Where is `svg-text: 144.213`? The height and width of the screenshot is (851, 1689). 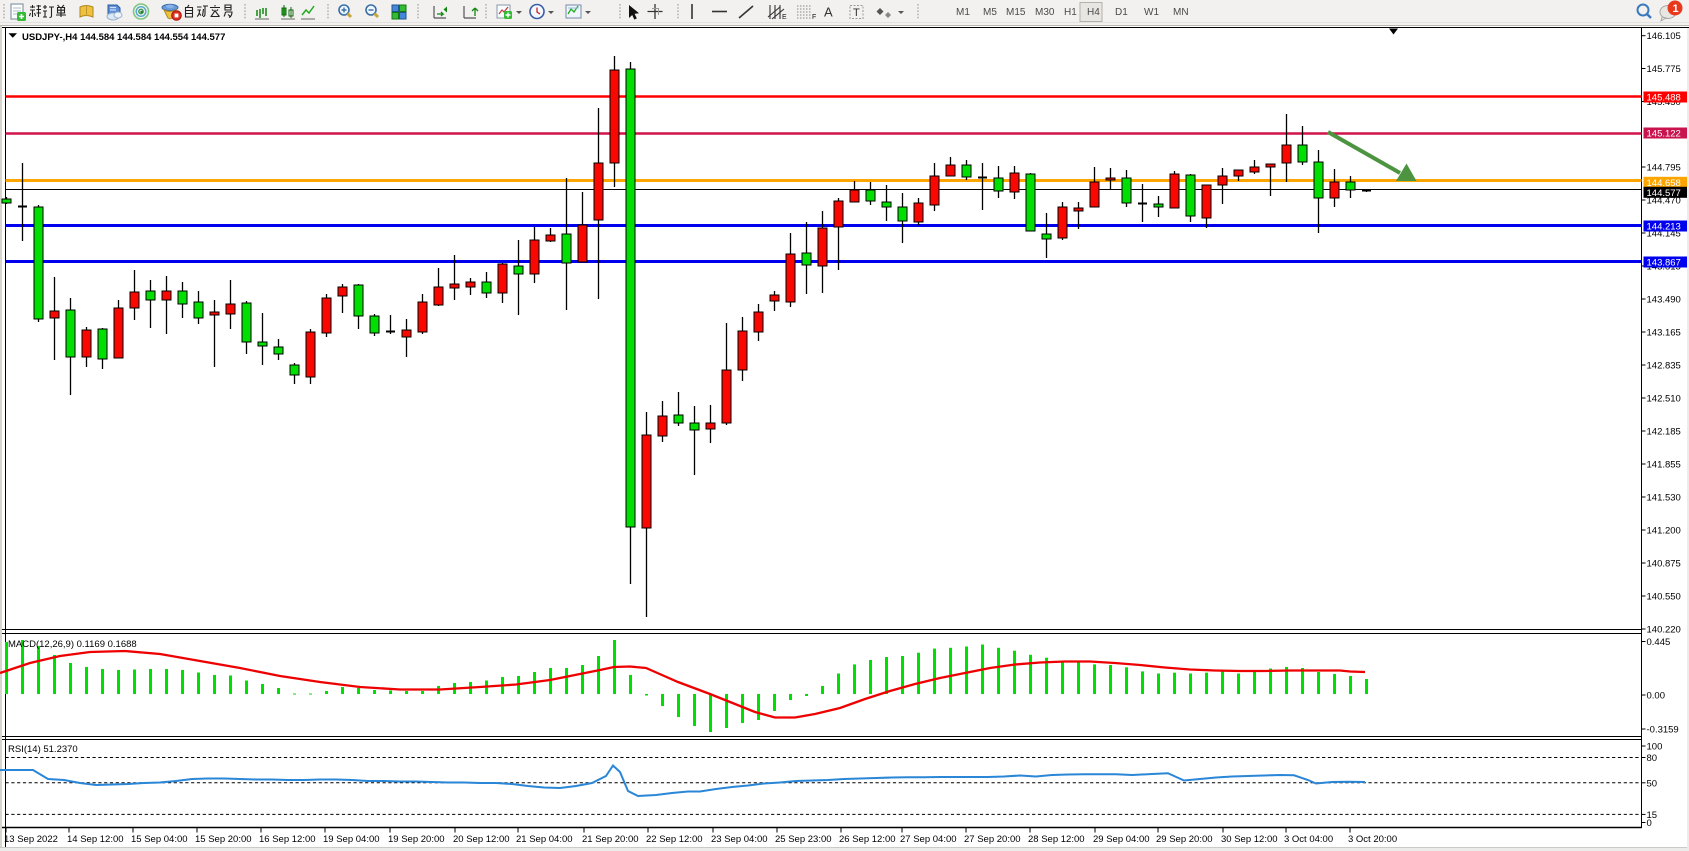
svg-text: 144.213 is located at coordinates (1664, 227).